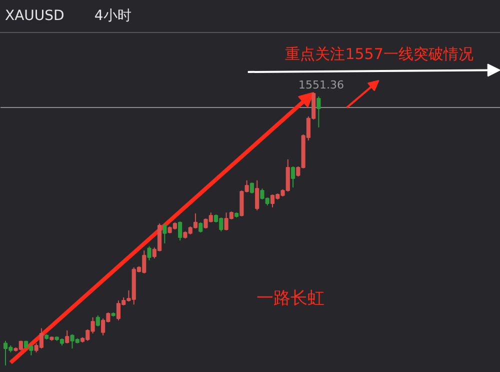 This screenshot has height=372, width=500. I want to click on chart-subtitle: 4小时, so click(113, 16).